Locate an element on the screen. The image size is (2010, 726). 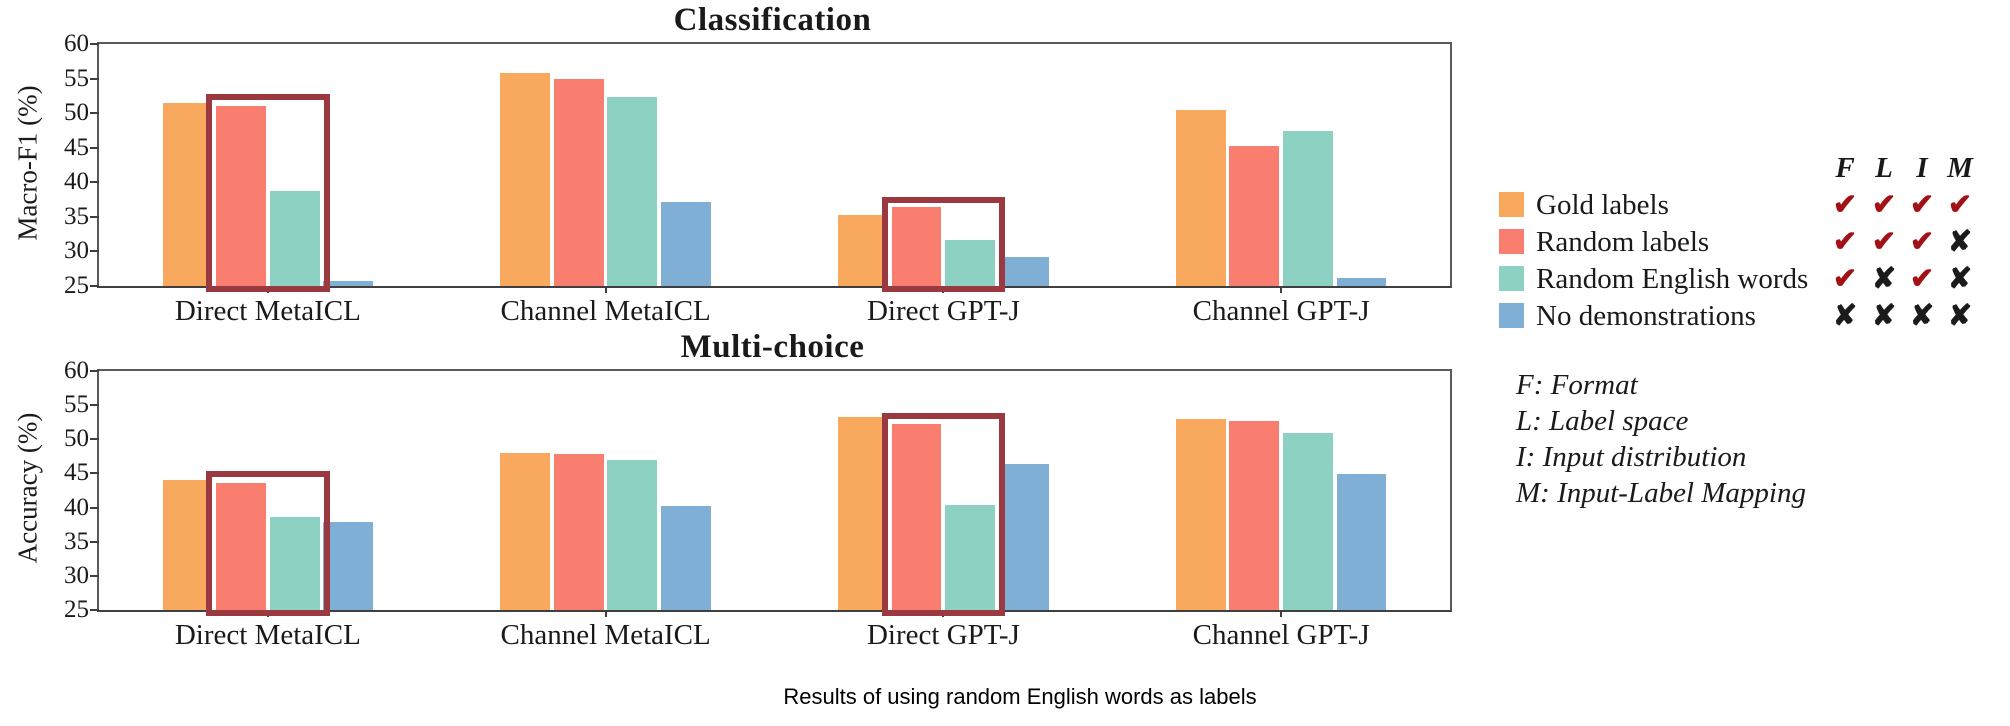
legend-item-label: Random labels is located at coordinates (1623, 242).